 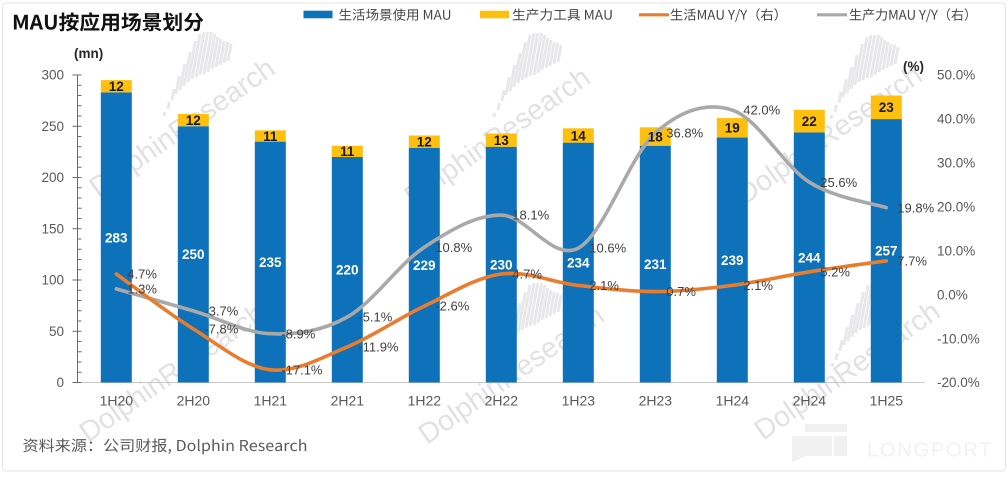 What do you see at coordinates (378, 347) in the screenshot?
I see `svg-text: -11.9%` at bounding box center [378, 347].